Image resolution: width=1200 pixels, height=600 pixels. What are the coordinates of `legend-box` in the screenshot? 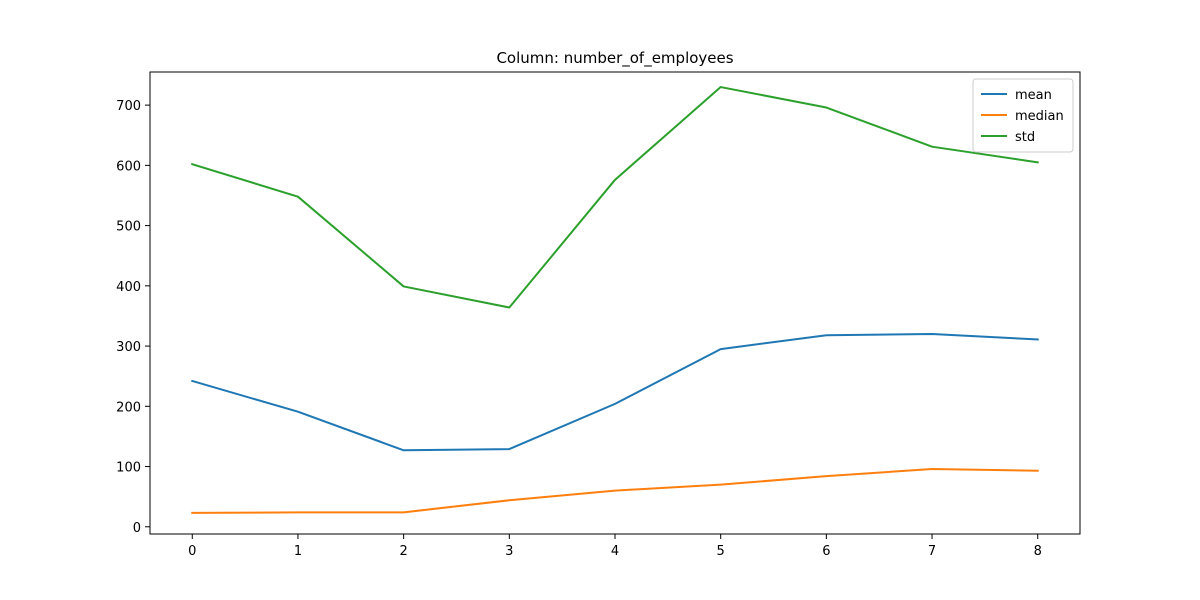 It's located at (1023, 115).